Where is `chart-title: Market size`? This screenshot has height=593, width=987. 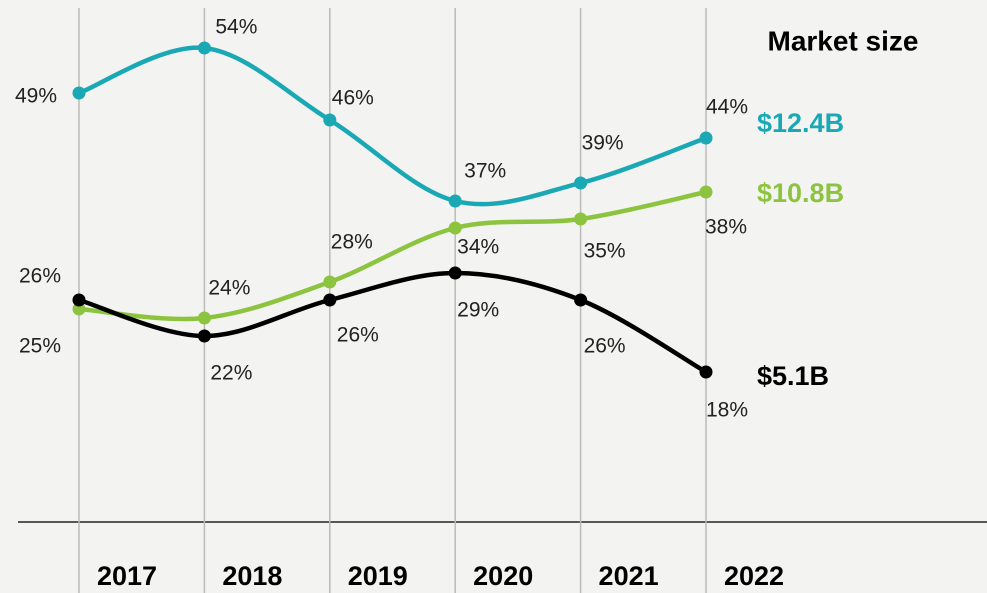
chart-title: Market size is located at coordinates (843, 40).